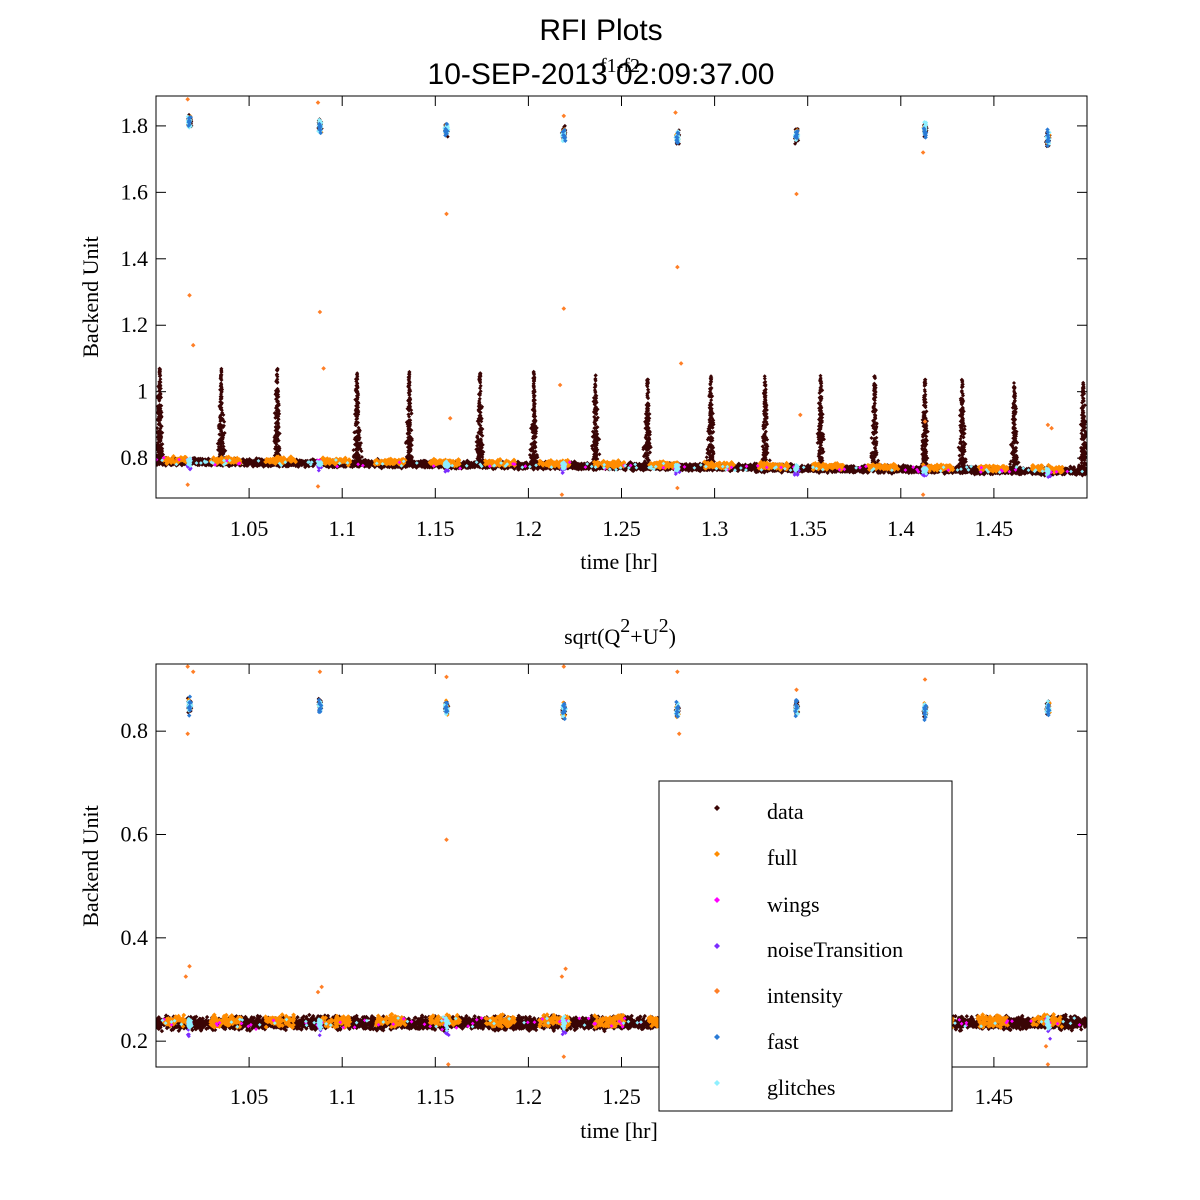 The height and width of the screenshot is (1200, 1200). I want to click on legend-marker-glitches, so click(717, 1083).